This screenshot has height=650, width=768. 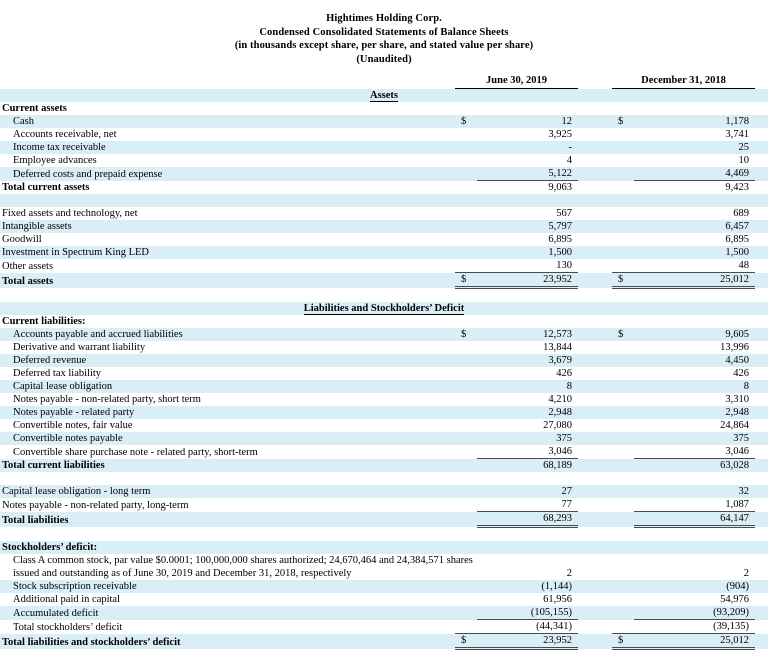 I want to click on row-value-period-2: 54,976, so click(x=734, y=599).